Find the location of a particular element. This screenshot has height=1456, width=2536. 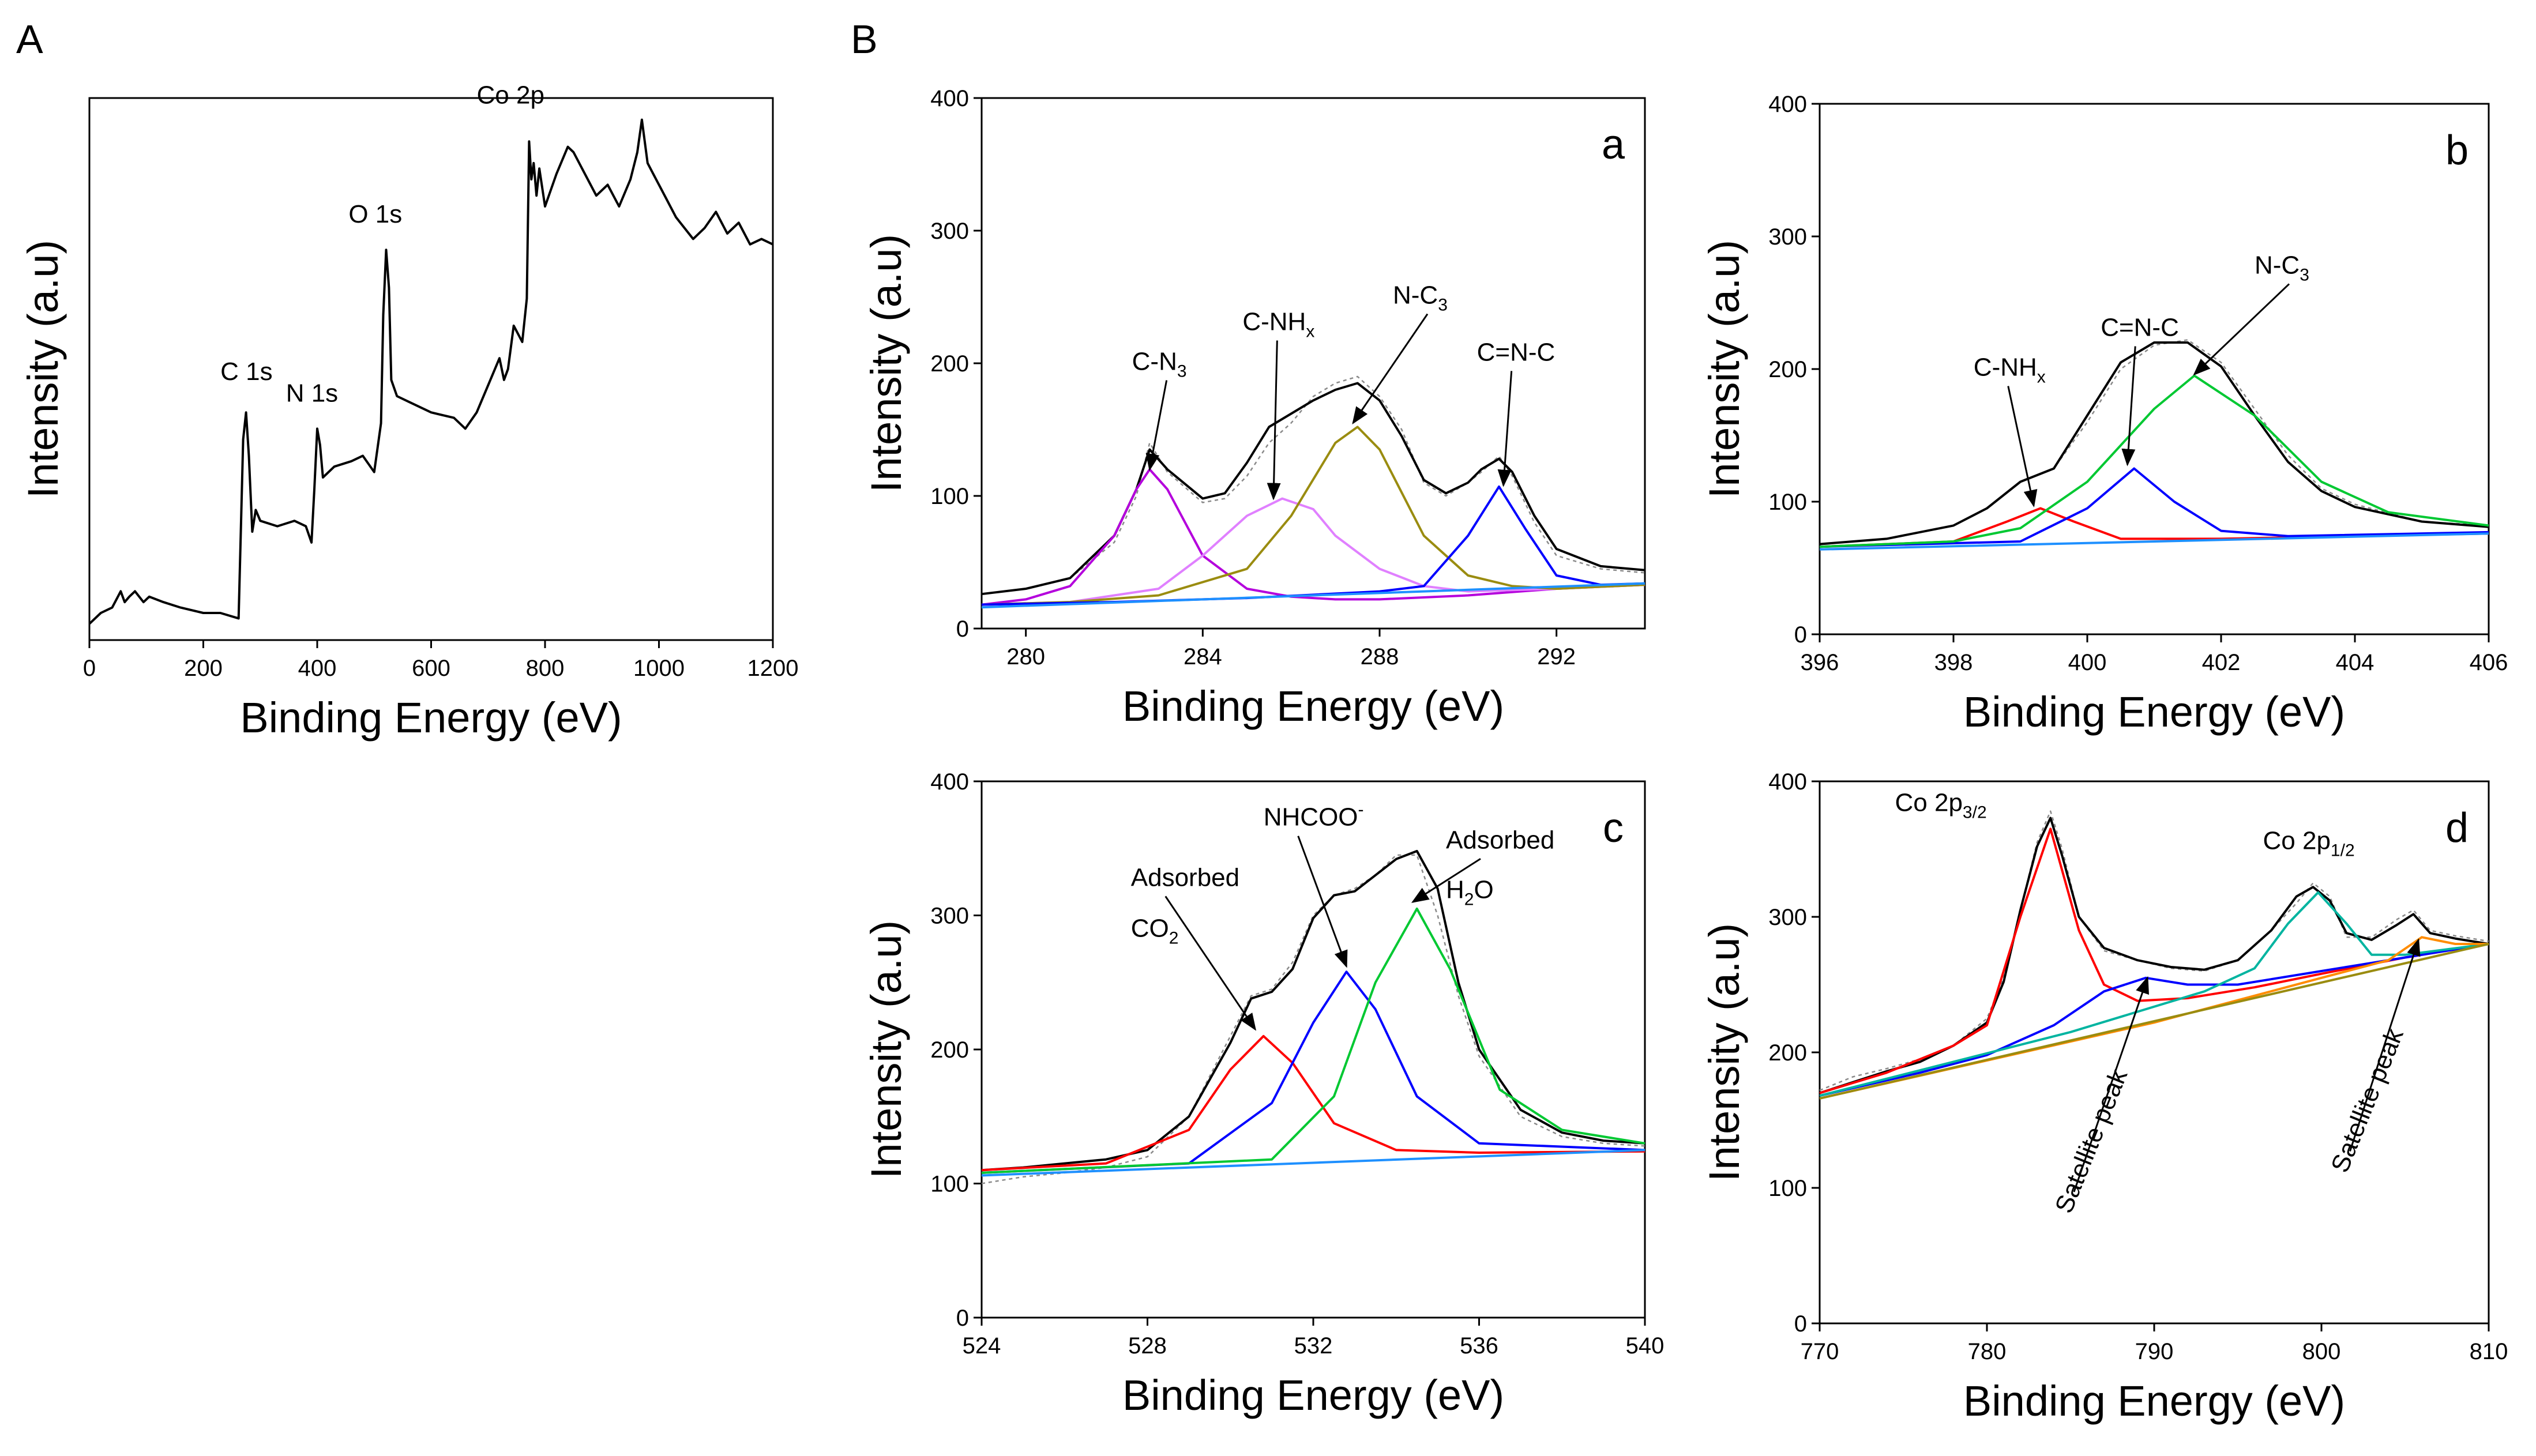

annotation-Bc-3: Adsorbed is located at coordinates (1500, 840).